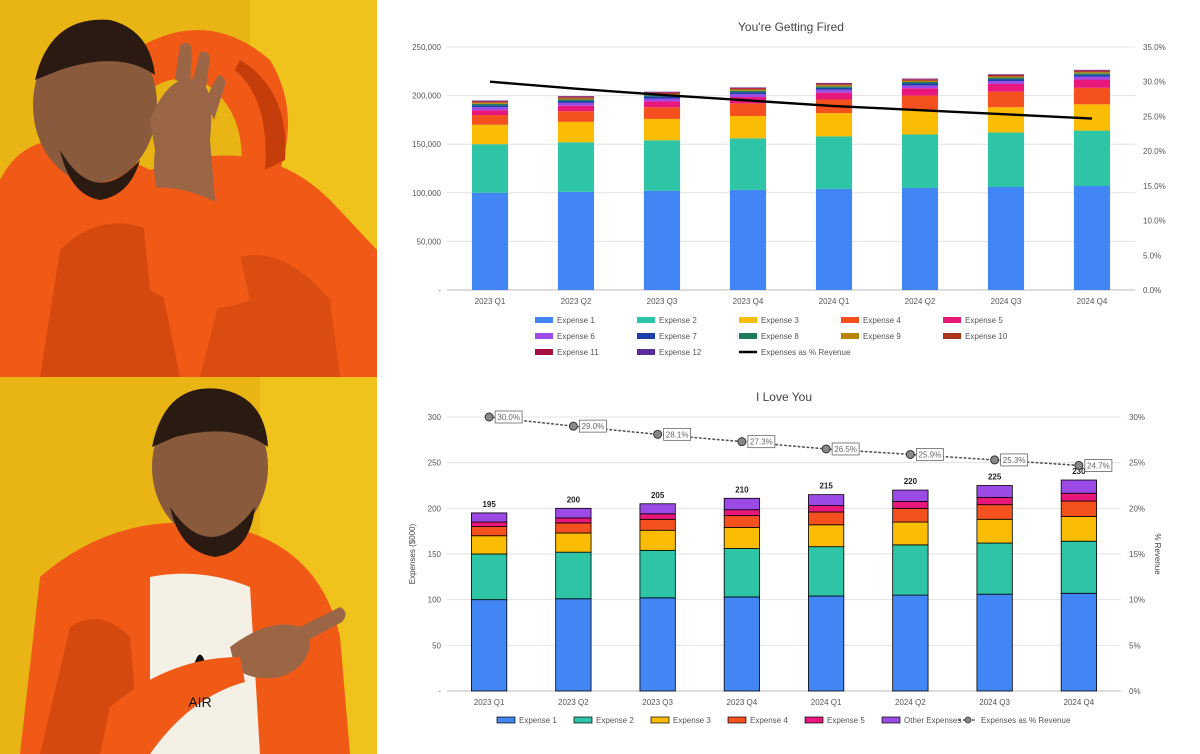  Describe the element at coordinates (657, 702) in the screenshot. I see `x-tick-label: 2023 Q3` at that location.